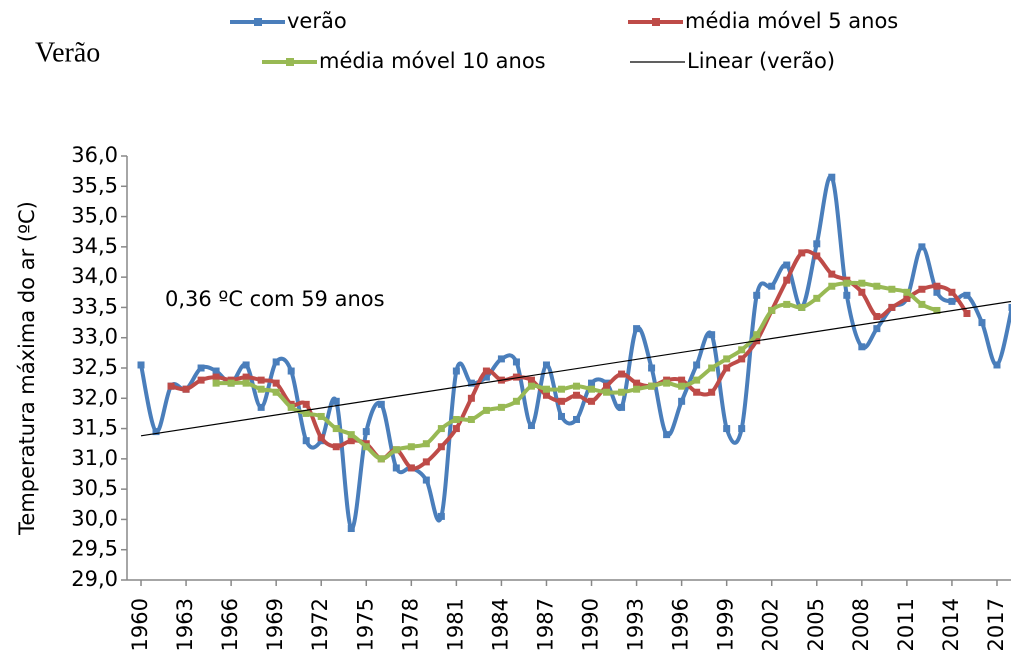 The image size is (1011, 666). I want to click on x-tick-label: 2017, so click(996, 624).